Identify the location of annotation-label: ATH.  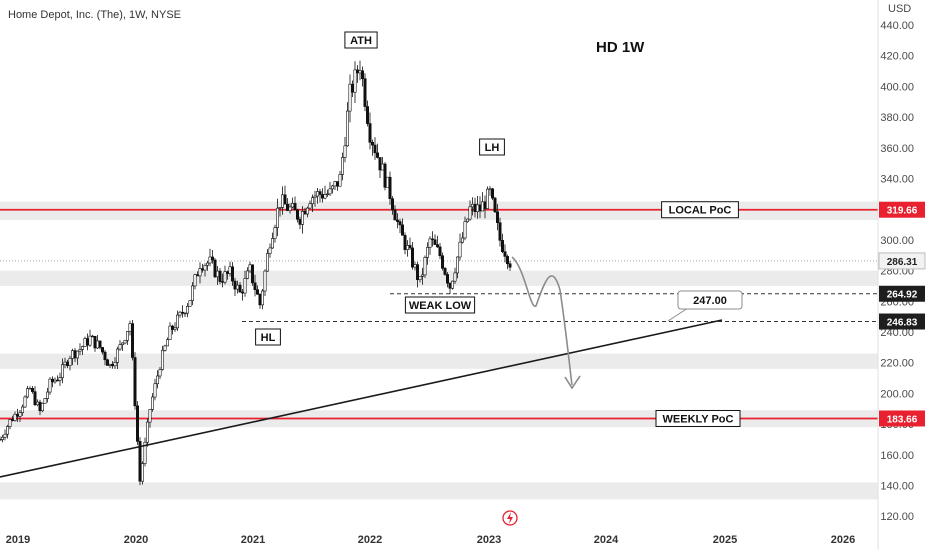
(361, 41).